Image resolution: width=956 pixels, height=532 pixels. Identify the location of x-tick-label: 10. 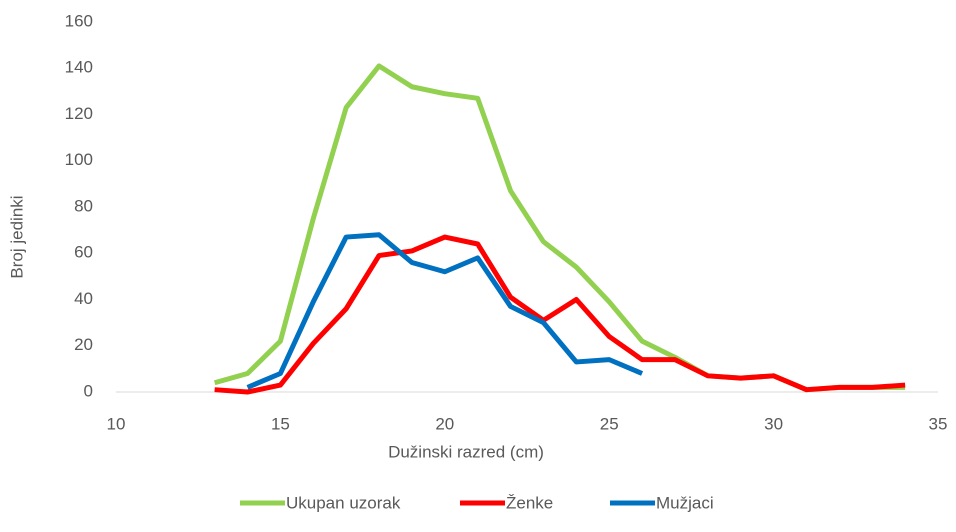
(116, 423).